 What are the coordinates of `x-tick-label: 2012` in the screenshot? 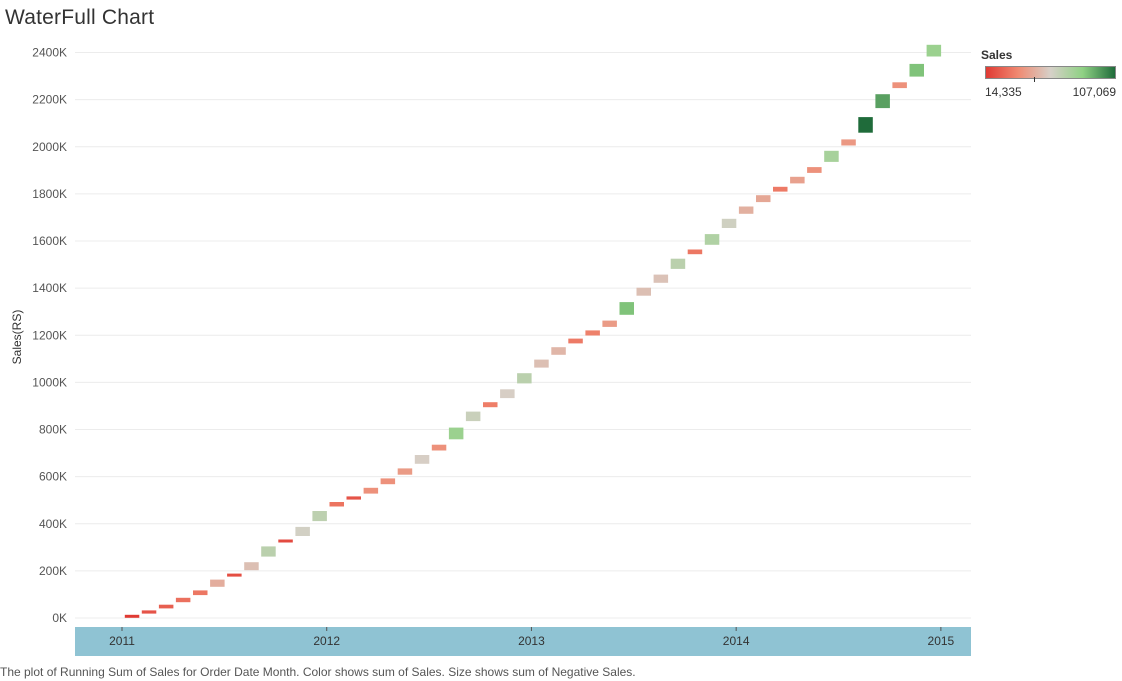 It's located at (326, 641).